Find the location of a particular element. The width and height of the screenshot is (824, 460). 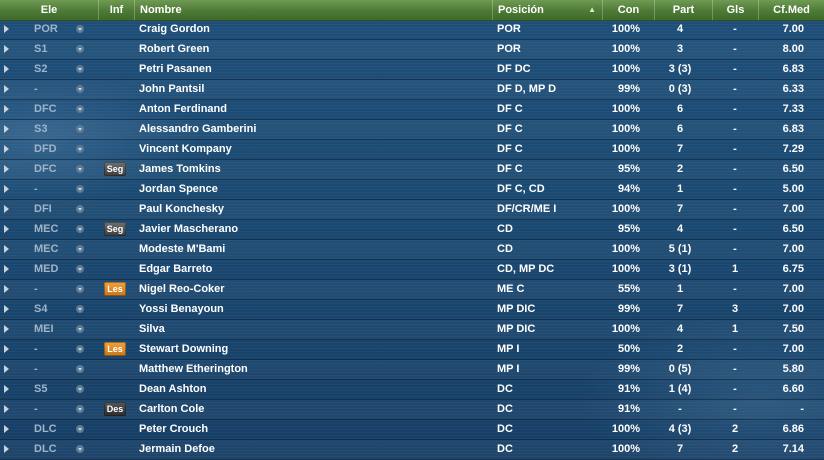

column-header-inf: Inf is located at coordinates (116, 10).